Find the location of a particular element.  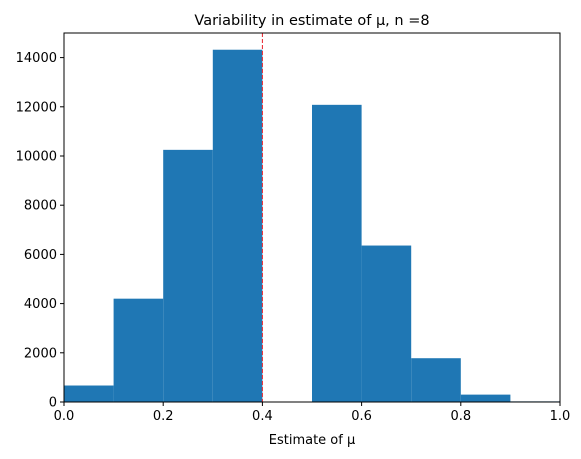

y-tick-label: 10000 is located at coordinates (36, 157).